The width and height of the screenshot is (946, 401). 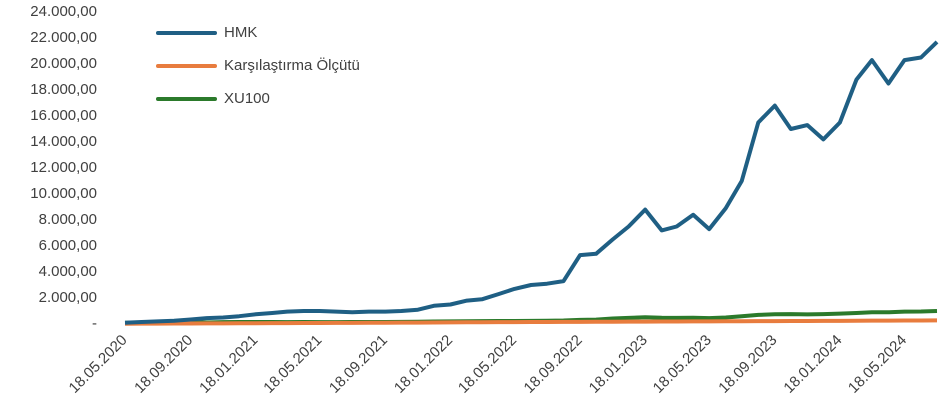 What do you see at coordinates (63, 167) in the screenshot?
I see `y-tick-label: 12.000,00` at bounding box center [63, 167].